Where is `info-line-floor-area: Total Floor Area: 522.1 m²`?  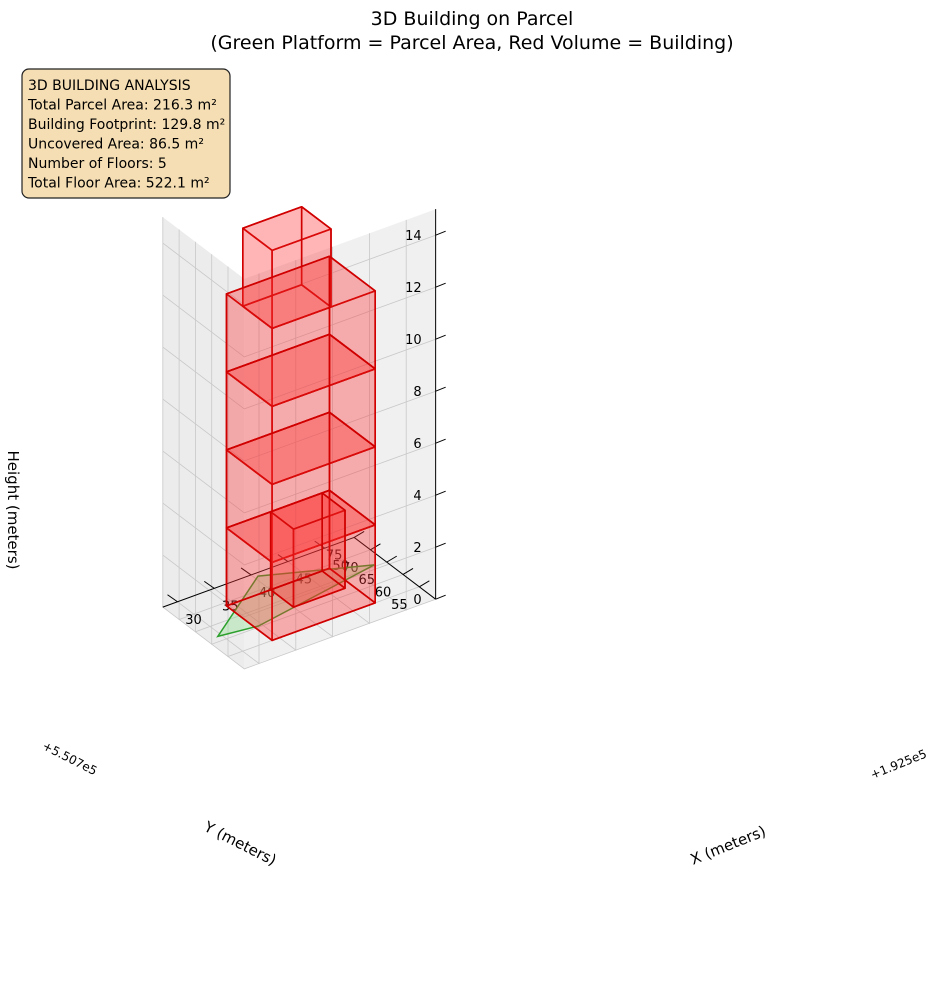
info-line-floor-area: Total Floor Area: 522.1 m² is located at coordinates (118, 184).